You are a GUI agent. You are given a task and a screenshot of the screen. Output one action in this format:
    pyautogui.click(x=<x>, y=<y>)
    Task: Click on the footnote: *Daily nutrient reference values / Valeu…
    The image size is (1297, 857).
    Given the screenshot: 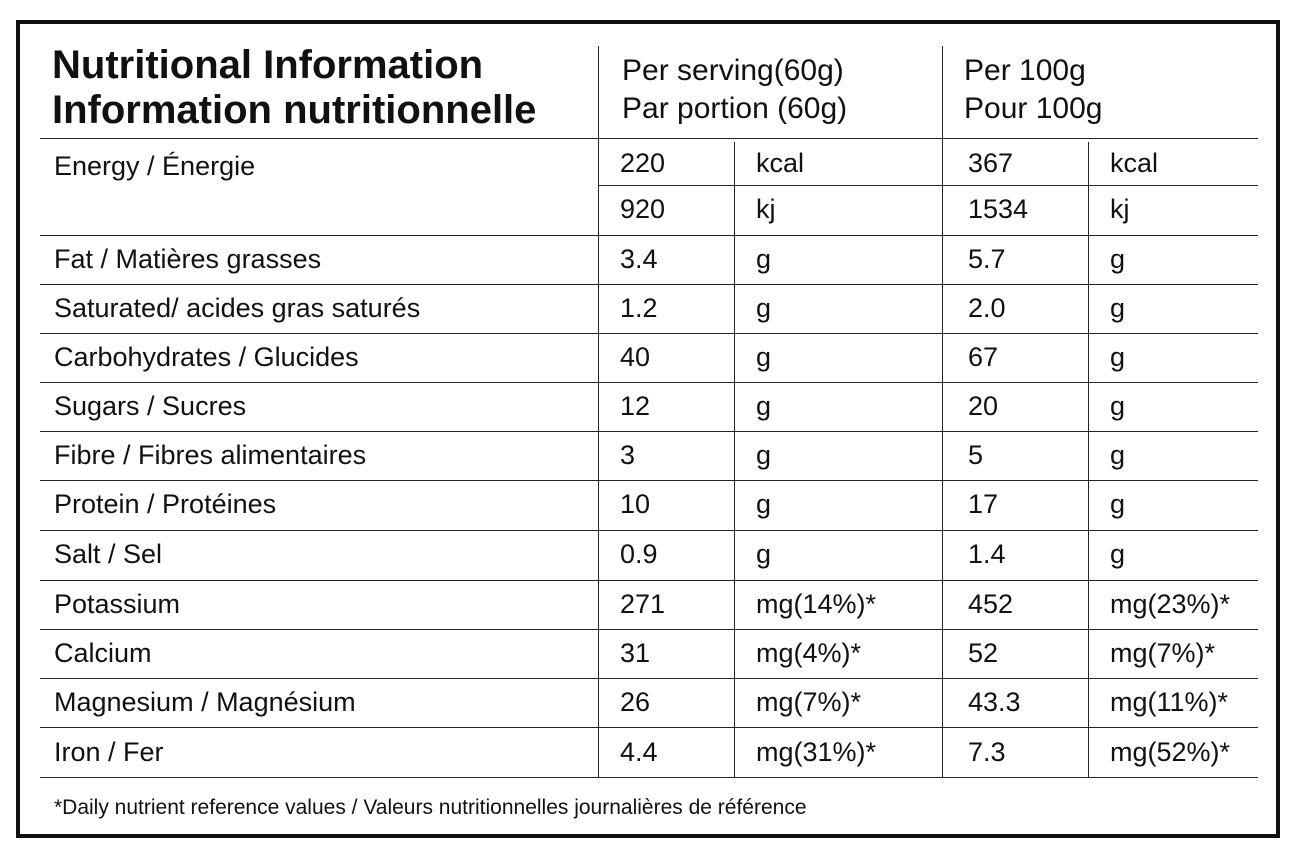 What is the action you would take?
    pyautogui.click(x=430, y=807)
    